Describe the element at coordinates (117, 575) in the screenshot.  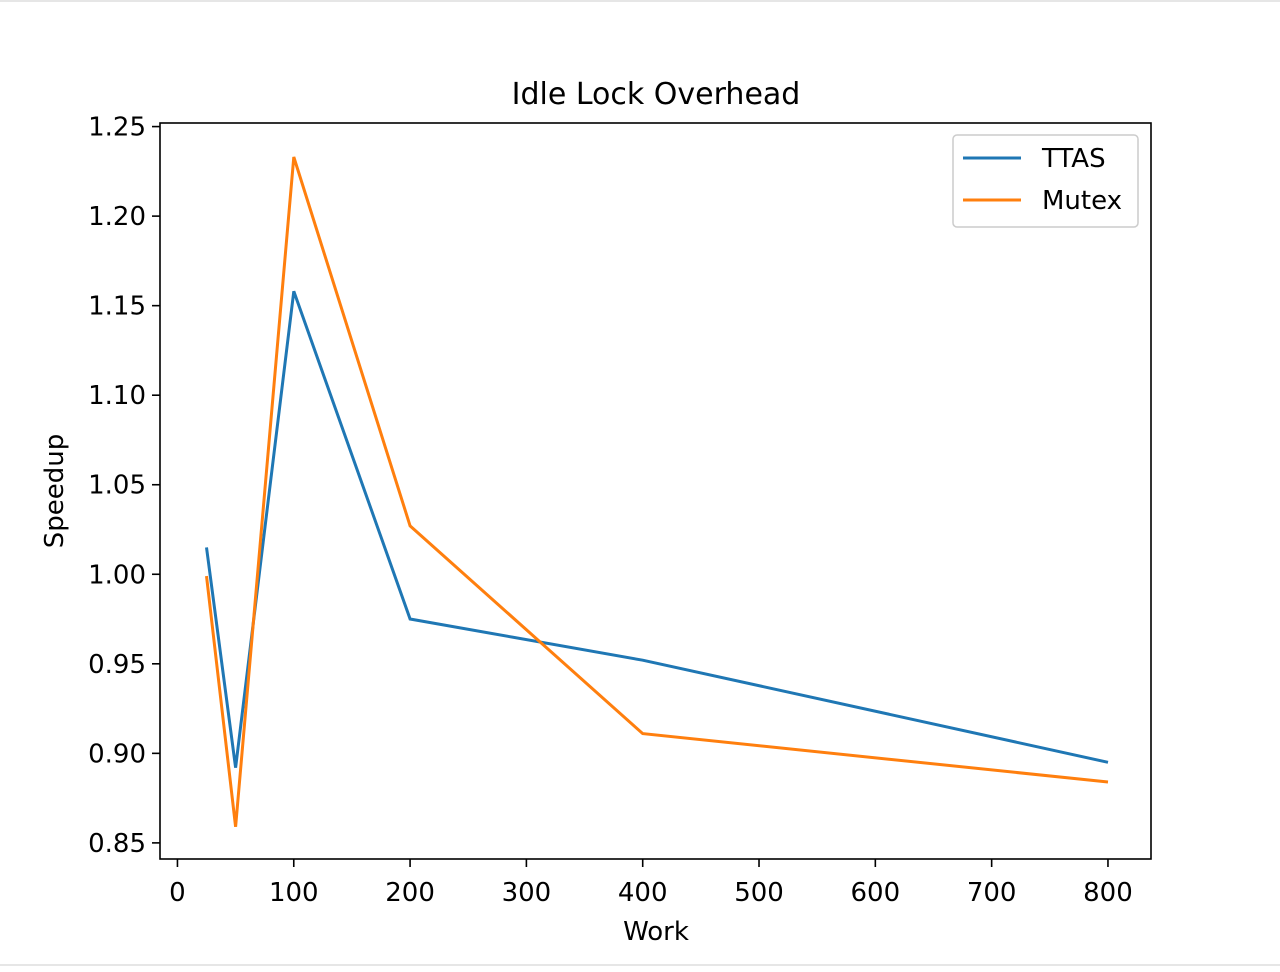
I see `y-tick-label: 1.00` at that location.